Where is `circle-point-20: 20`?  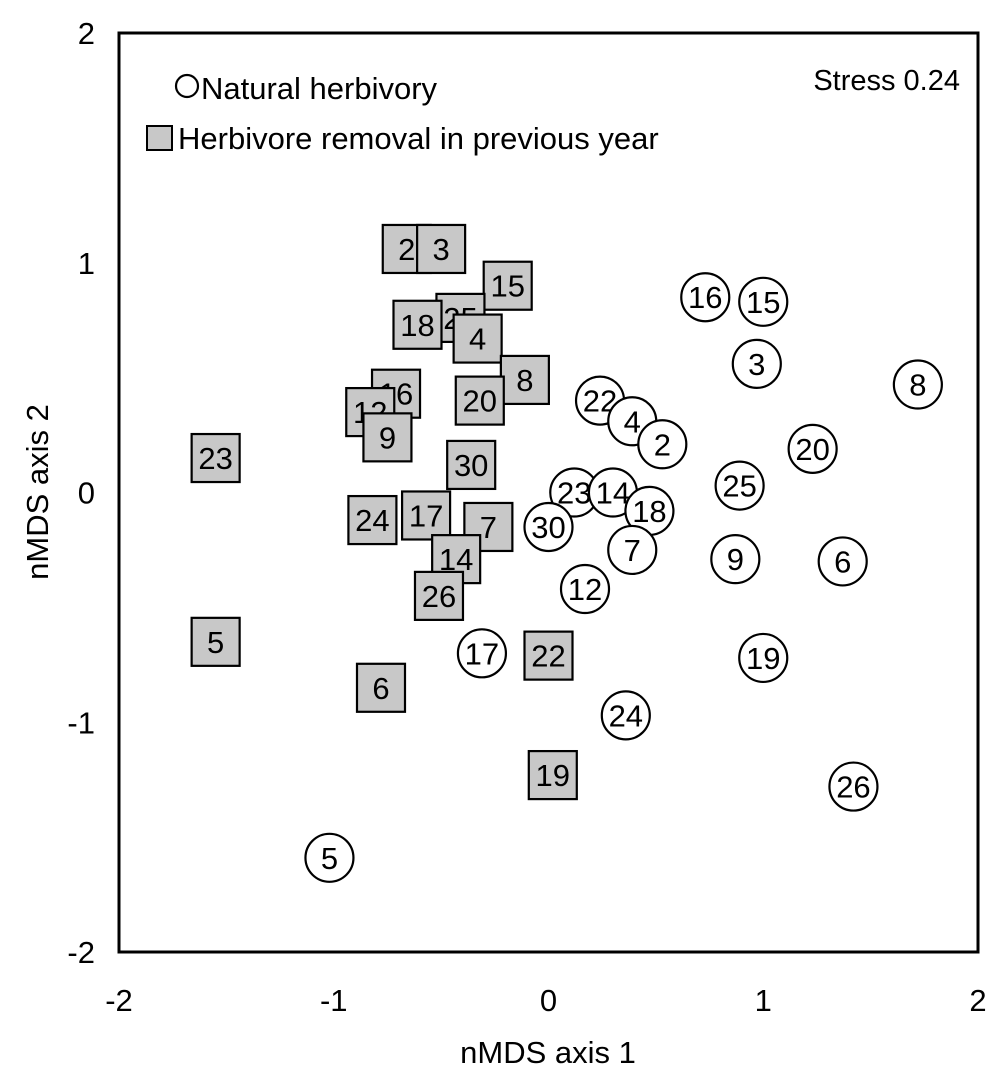 circle-point-20: 20 is located at coordinates (812, 448).